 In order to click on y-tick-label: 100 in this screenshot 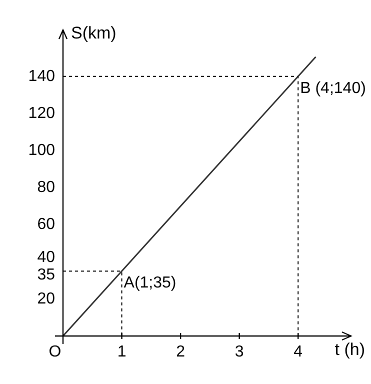, I will do `click(42, 150)`.